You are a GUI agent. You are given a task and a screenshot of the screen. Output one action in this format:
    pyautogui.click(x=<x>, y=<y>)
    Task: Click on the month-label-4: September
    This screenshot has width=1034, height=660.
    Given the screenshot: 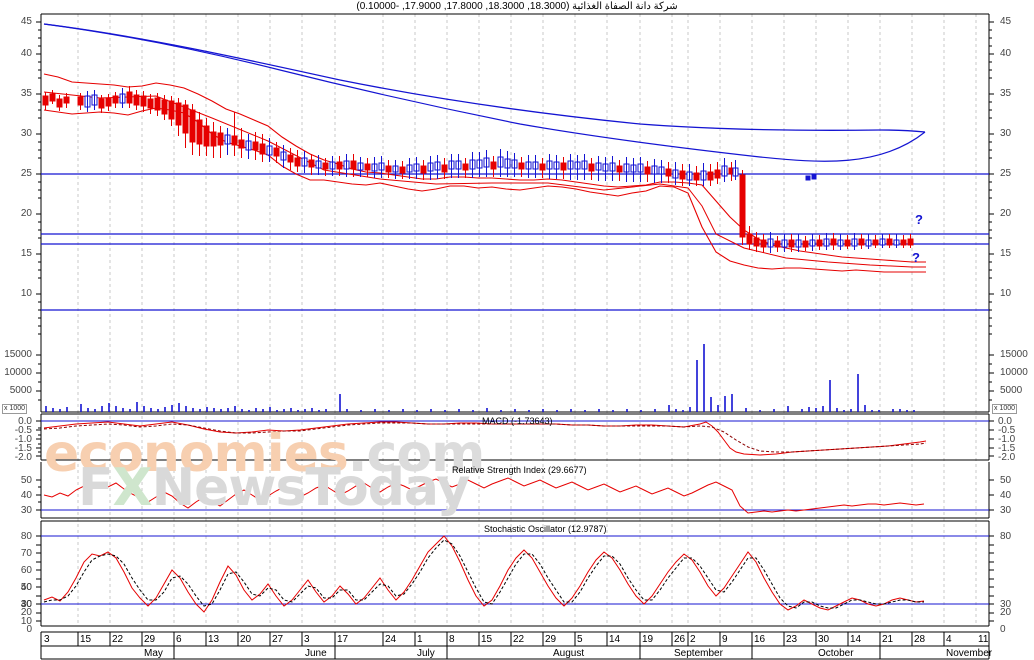 What is the action you would take?
    pyautogui.click(x=698, y=653)
    